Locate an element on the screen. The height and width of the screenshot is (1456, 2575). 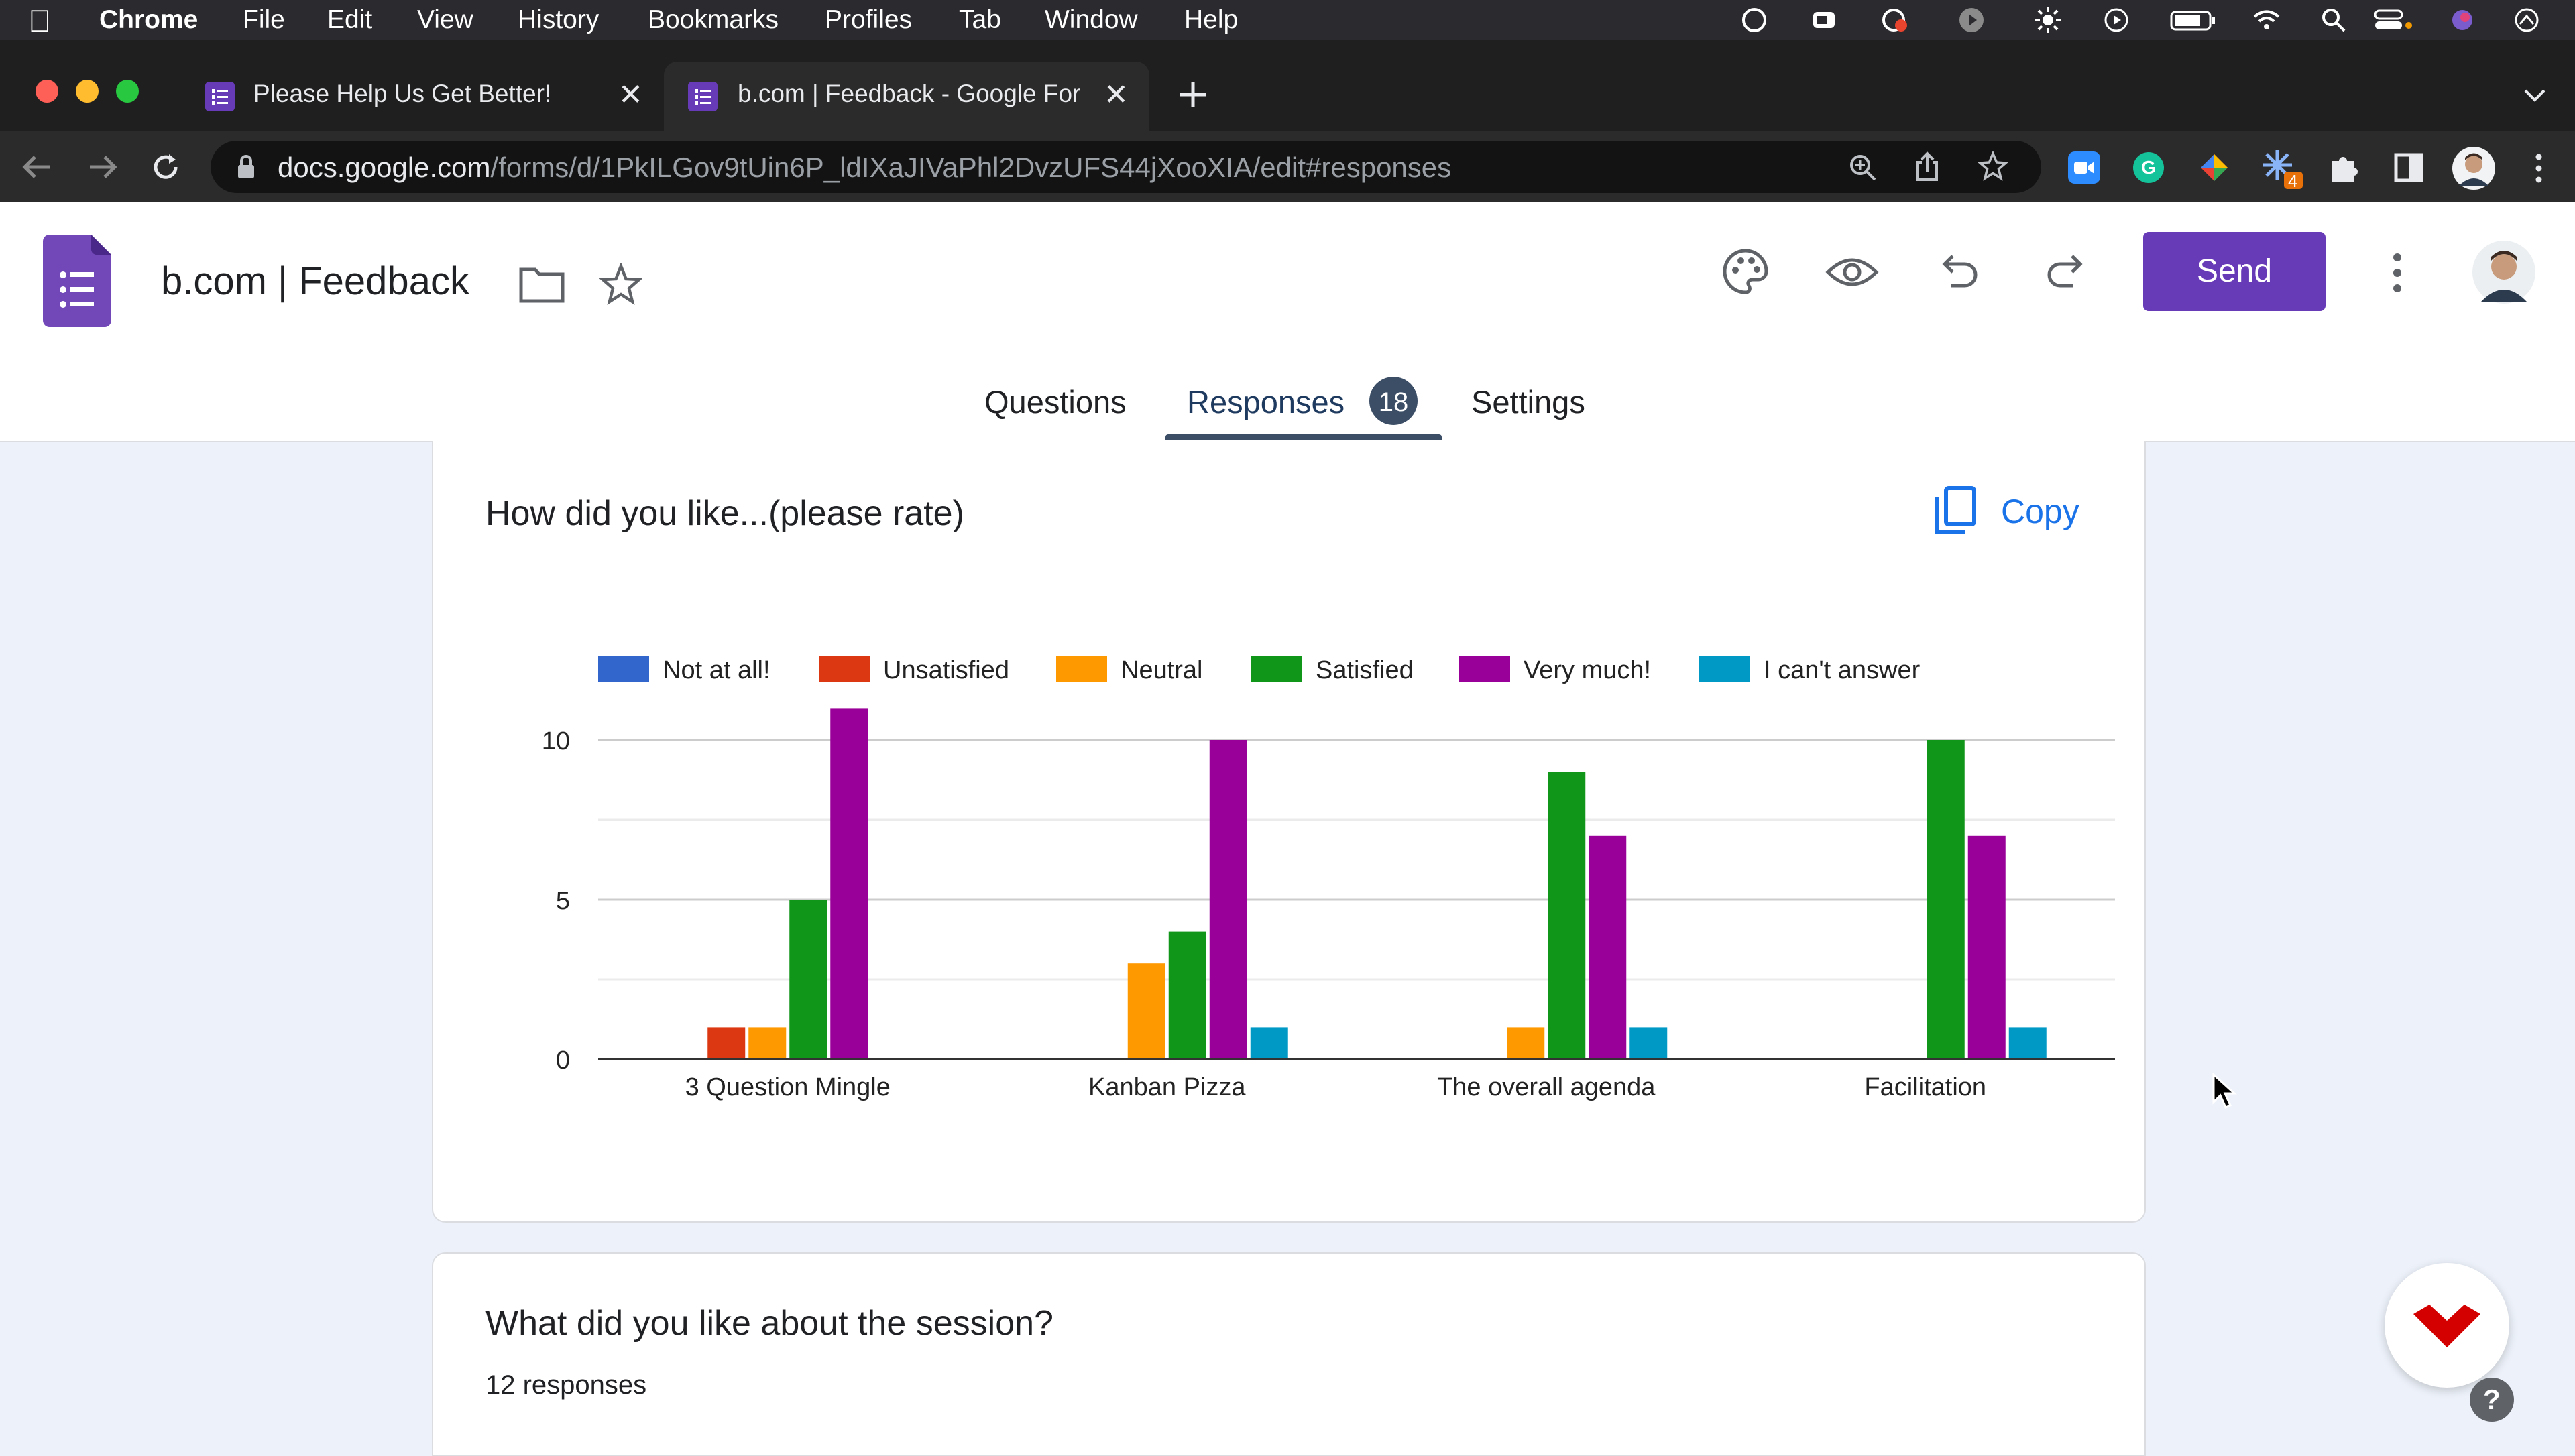
grammarly-icon: G is located at coordinates (2148, 167).